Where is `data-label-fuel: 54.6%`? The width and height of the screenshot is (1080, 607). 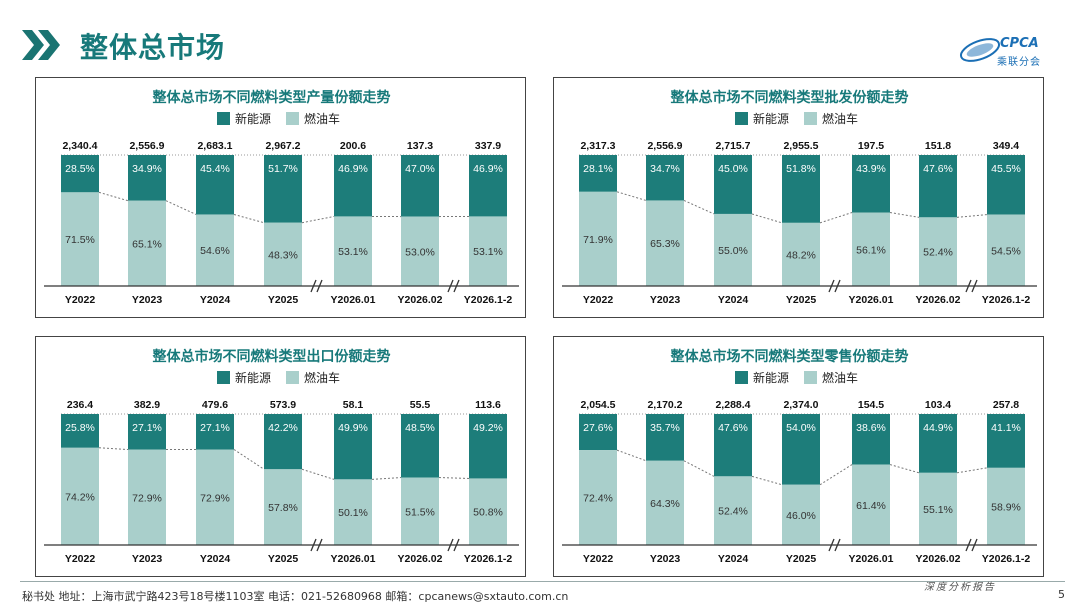 data-label-fuel: 54.6% is located at coordinates (215, 251).